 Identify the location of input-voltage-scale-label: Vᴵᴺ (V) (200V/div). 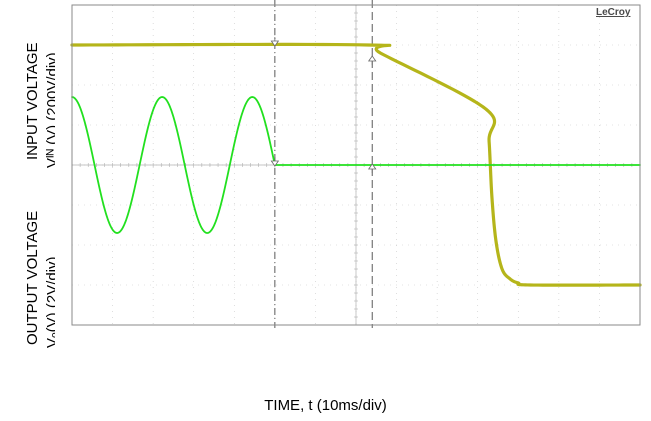
(52, 110).